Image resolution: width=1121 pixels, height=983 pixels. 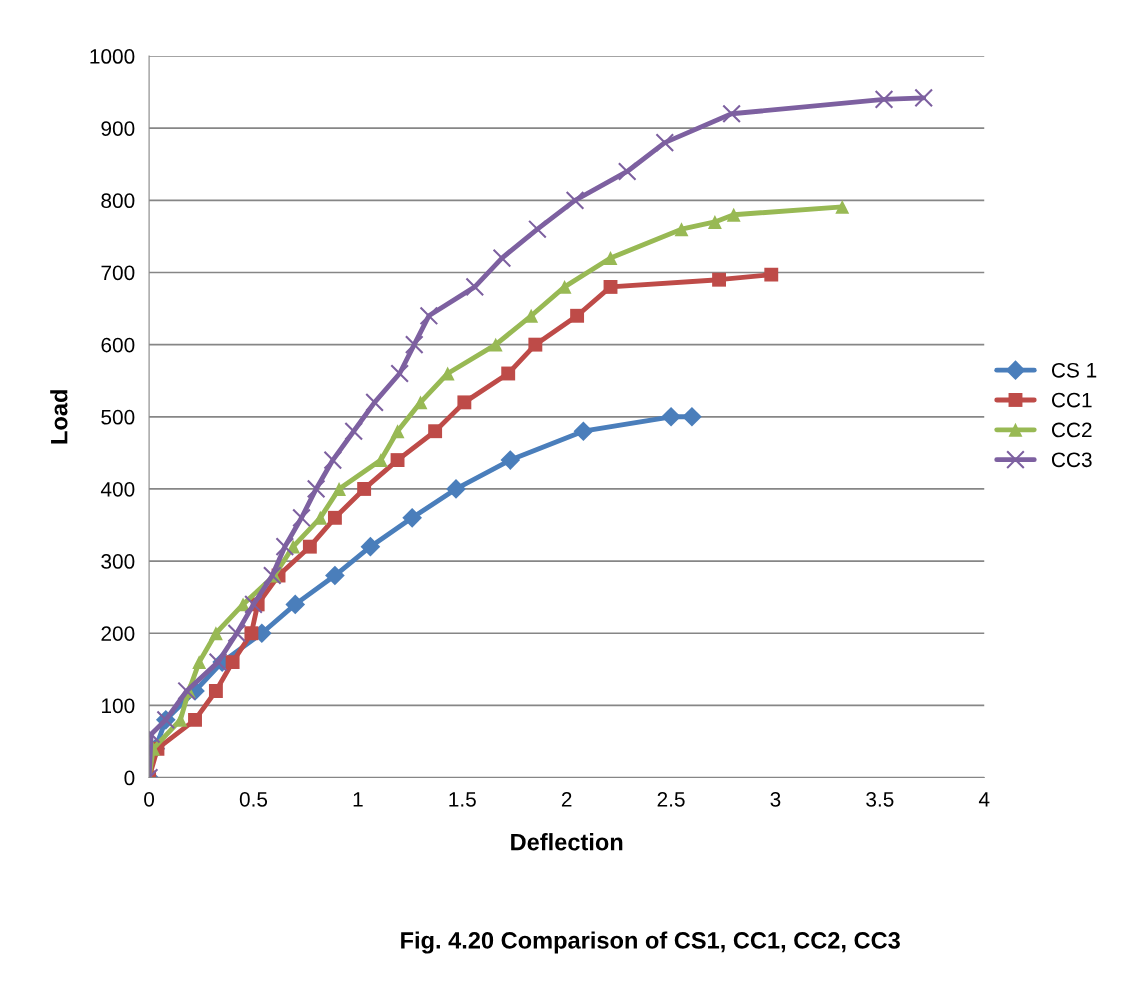 What do you see at coordinates (650, 942) in the screenshot?
I see `caption: Fig. 4.20 Comparison of CS1, CC1, CC2, CC3` at bounding box center [650, 942].